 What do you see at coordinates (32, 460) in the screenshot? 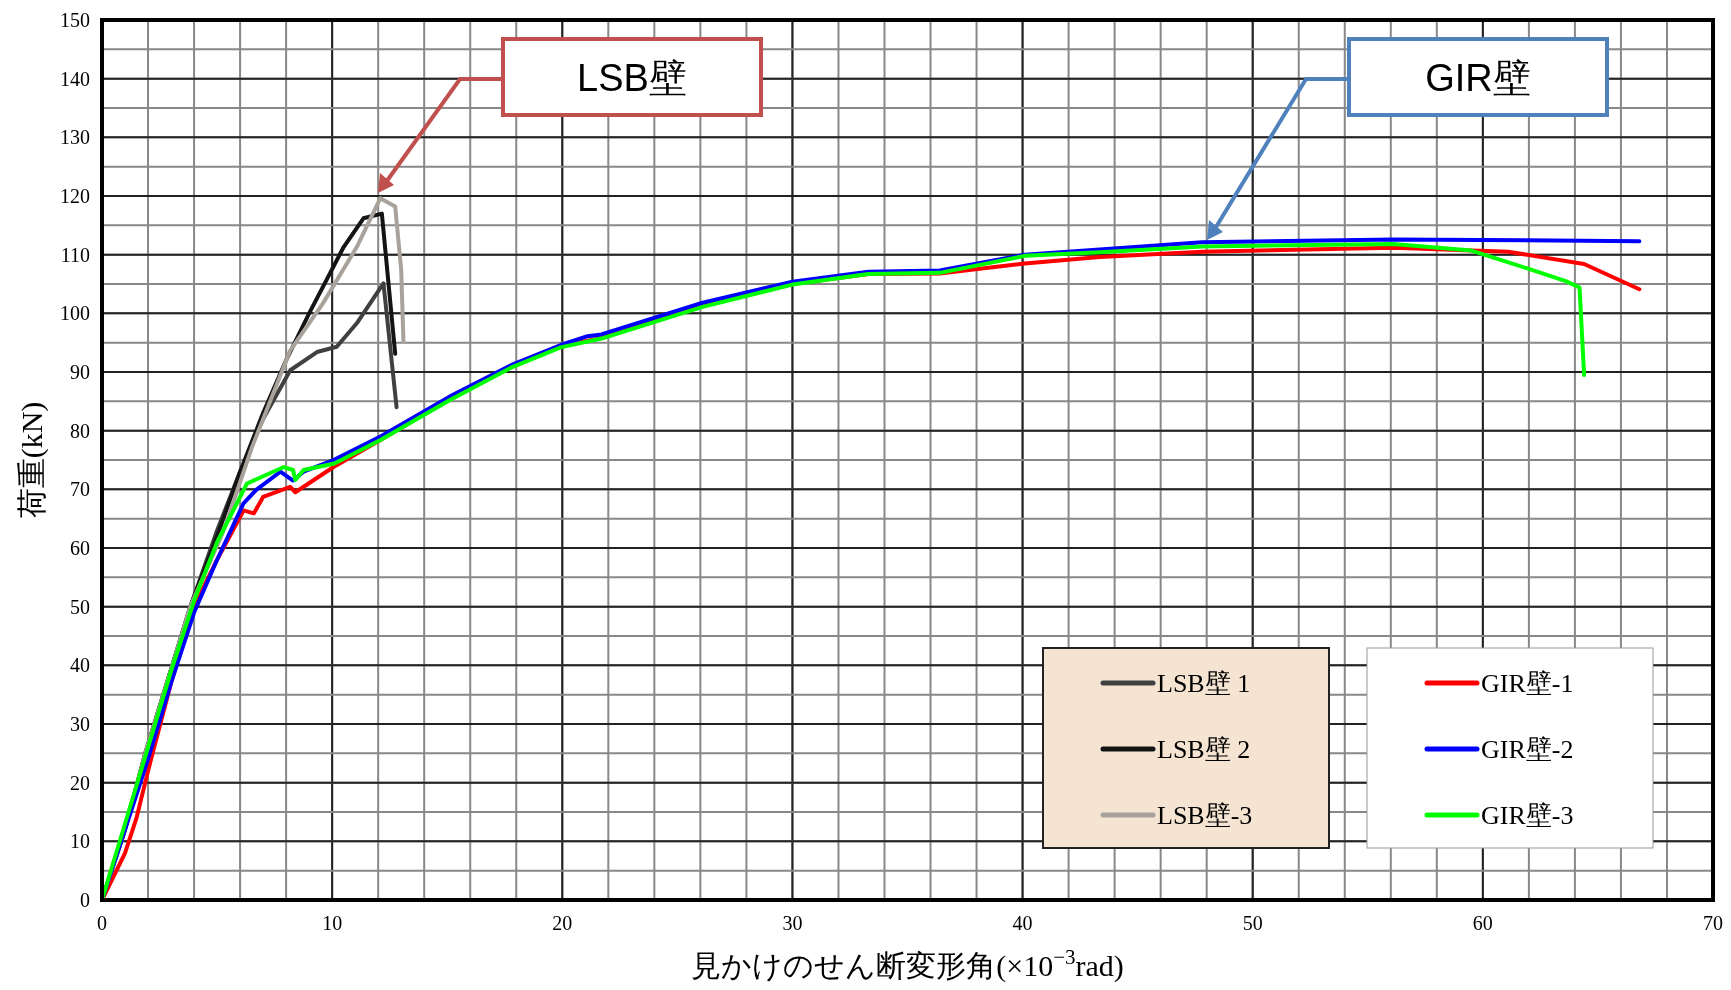
I see `y-axis-title: 荷重(kN)` at bounding box center [32, 460].